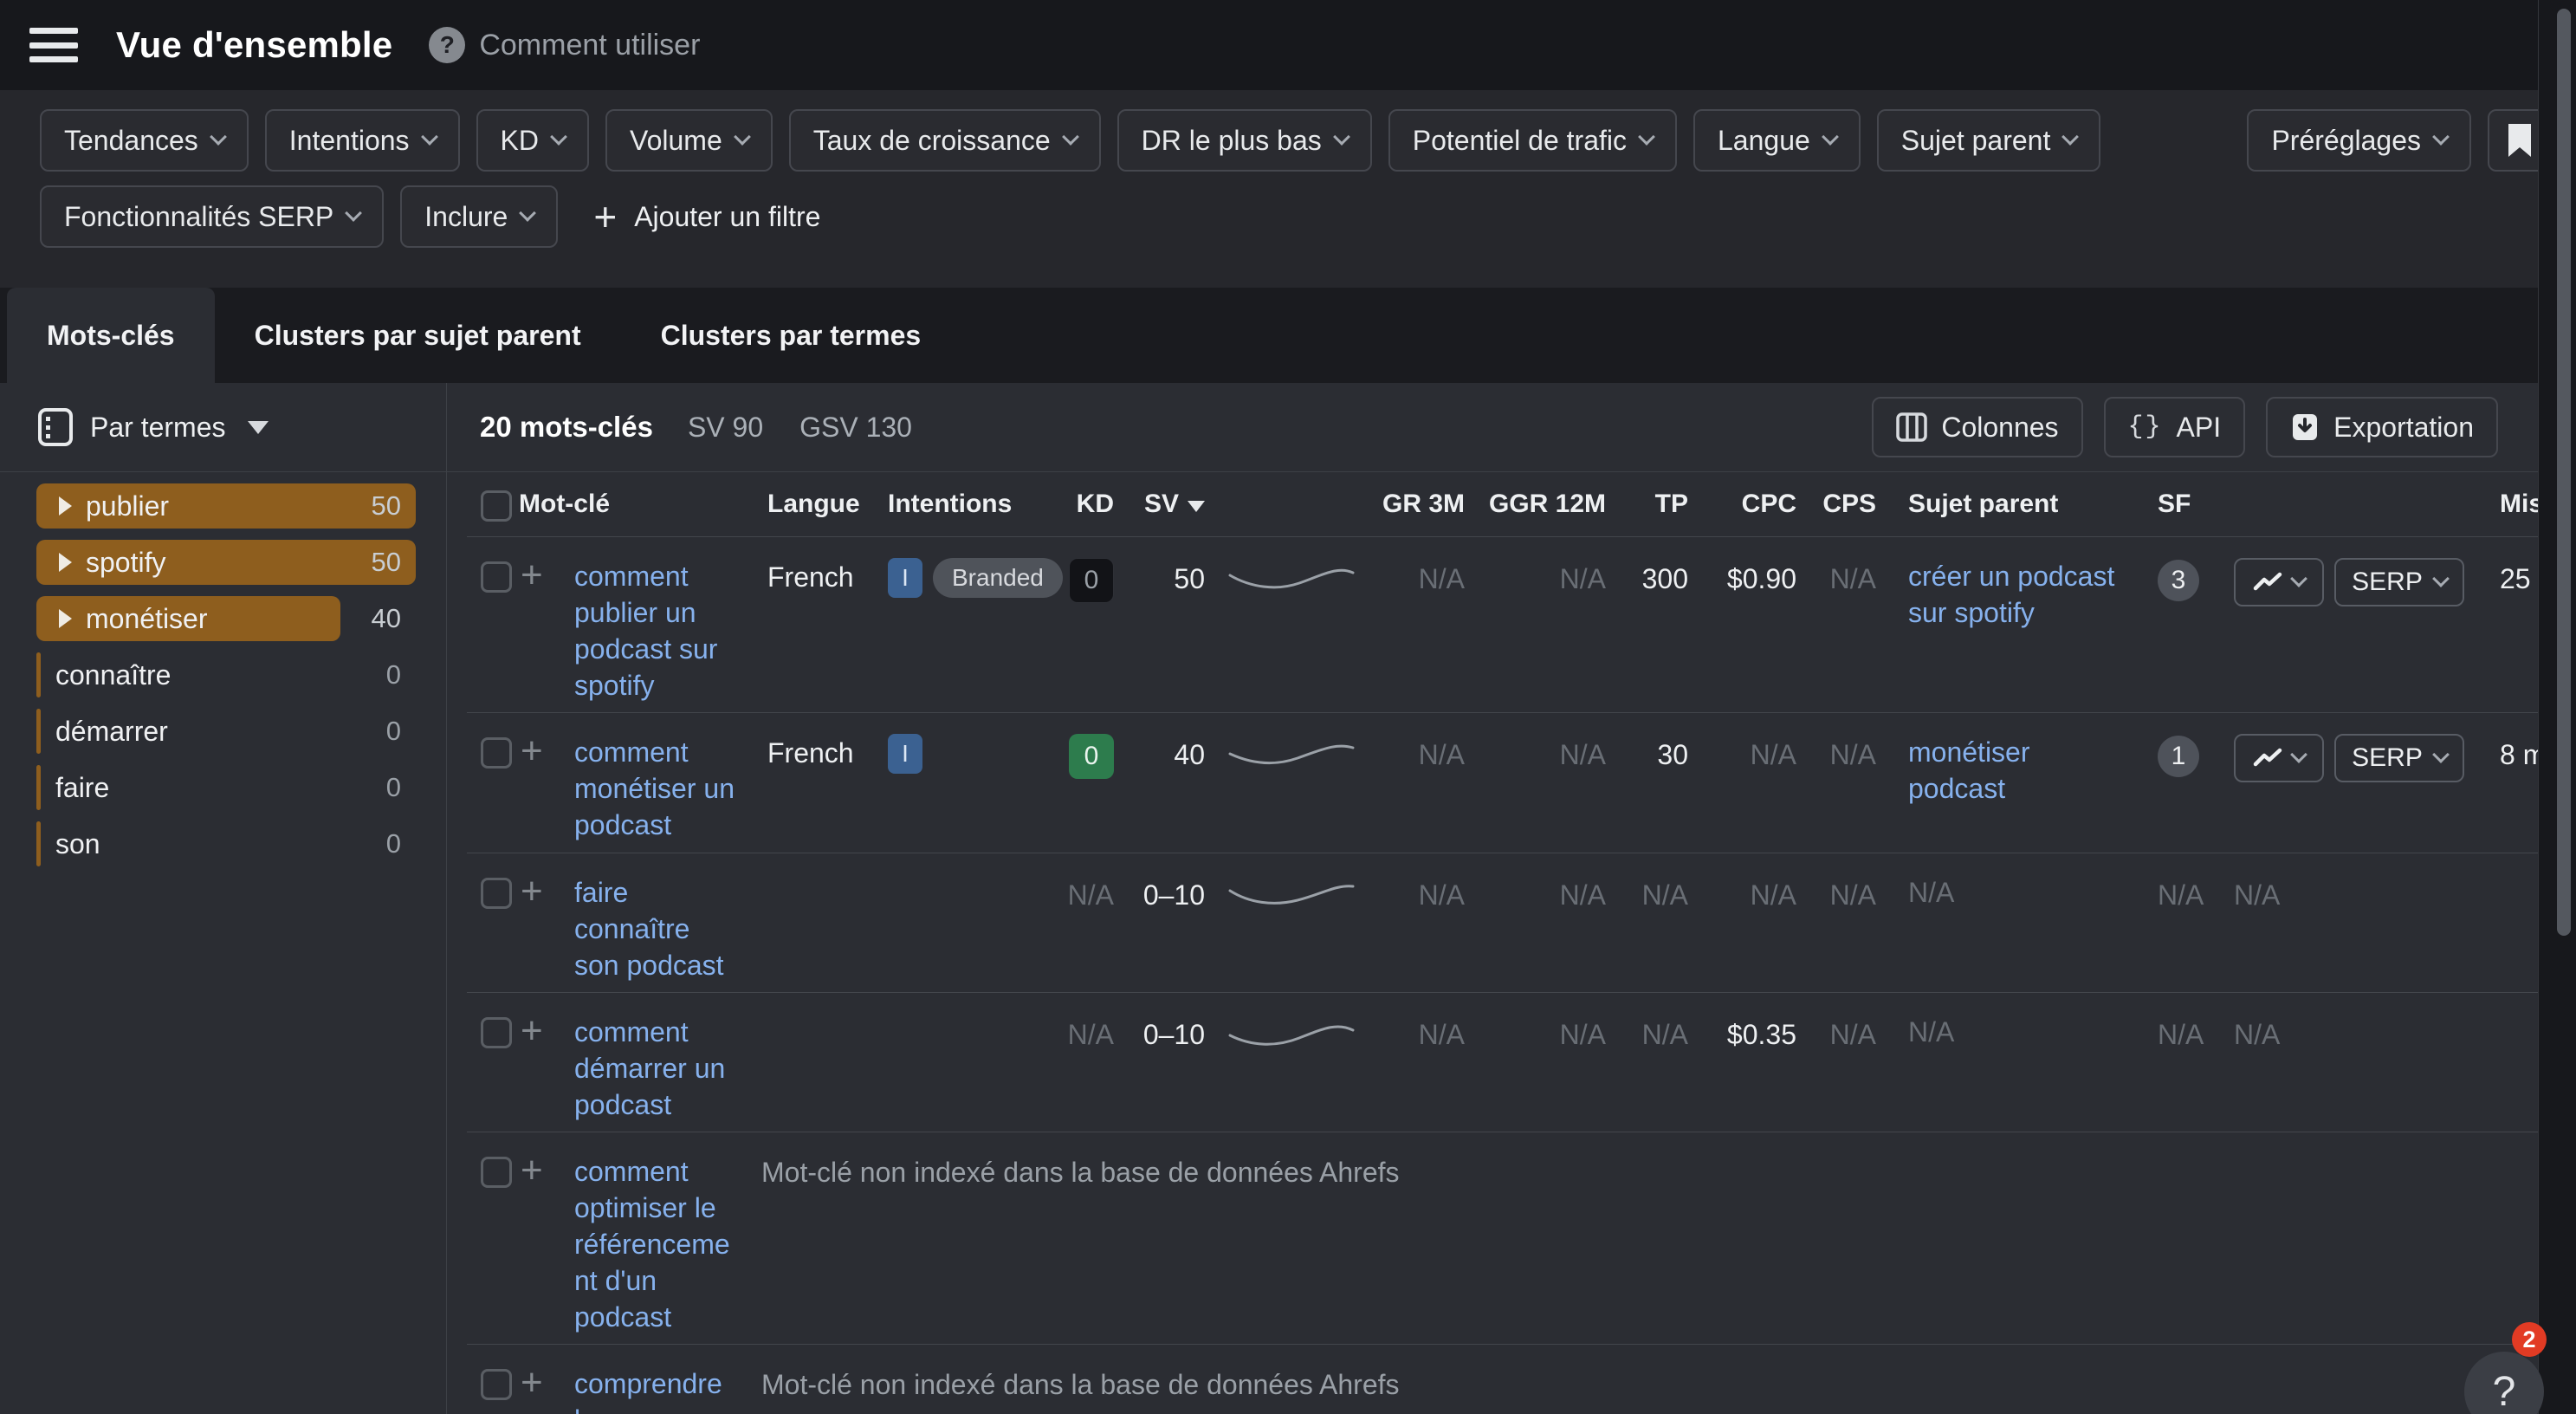 Image resolution: width=2576 pixels, height=1414 pixels. What do you see at coordinates (53, 45) in the screenshot?
I see `menu-icon` at bounding box center [53, 45].